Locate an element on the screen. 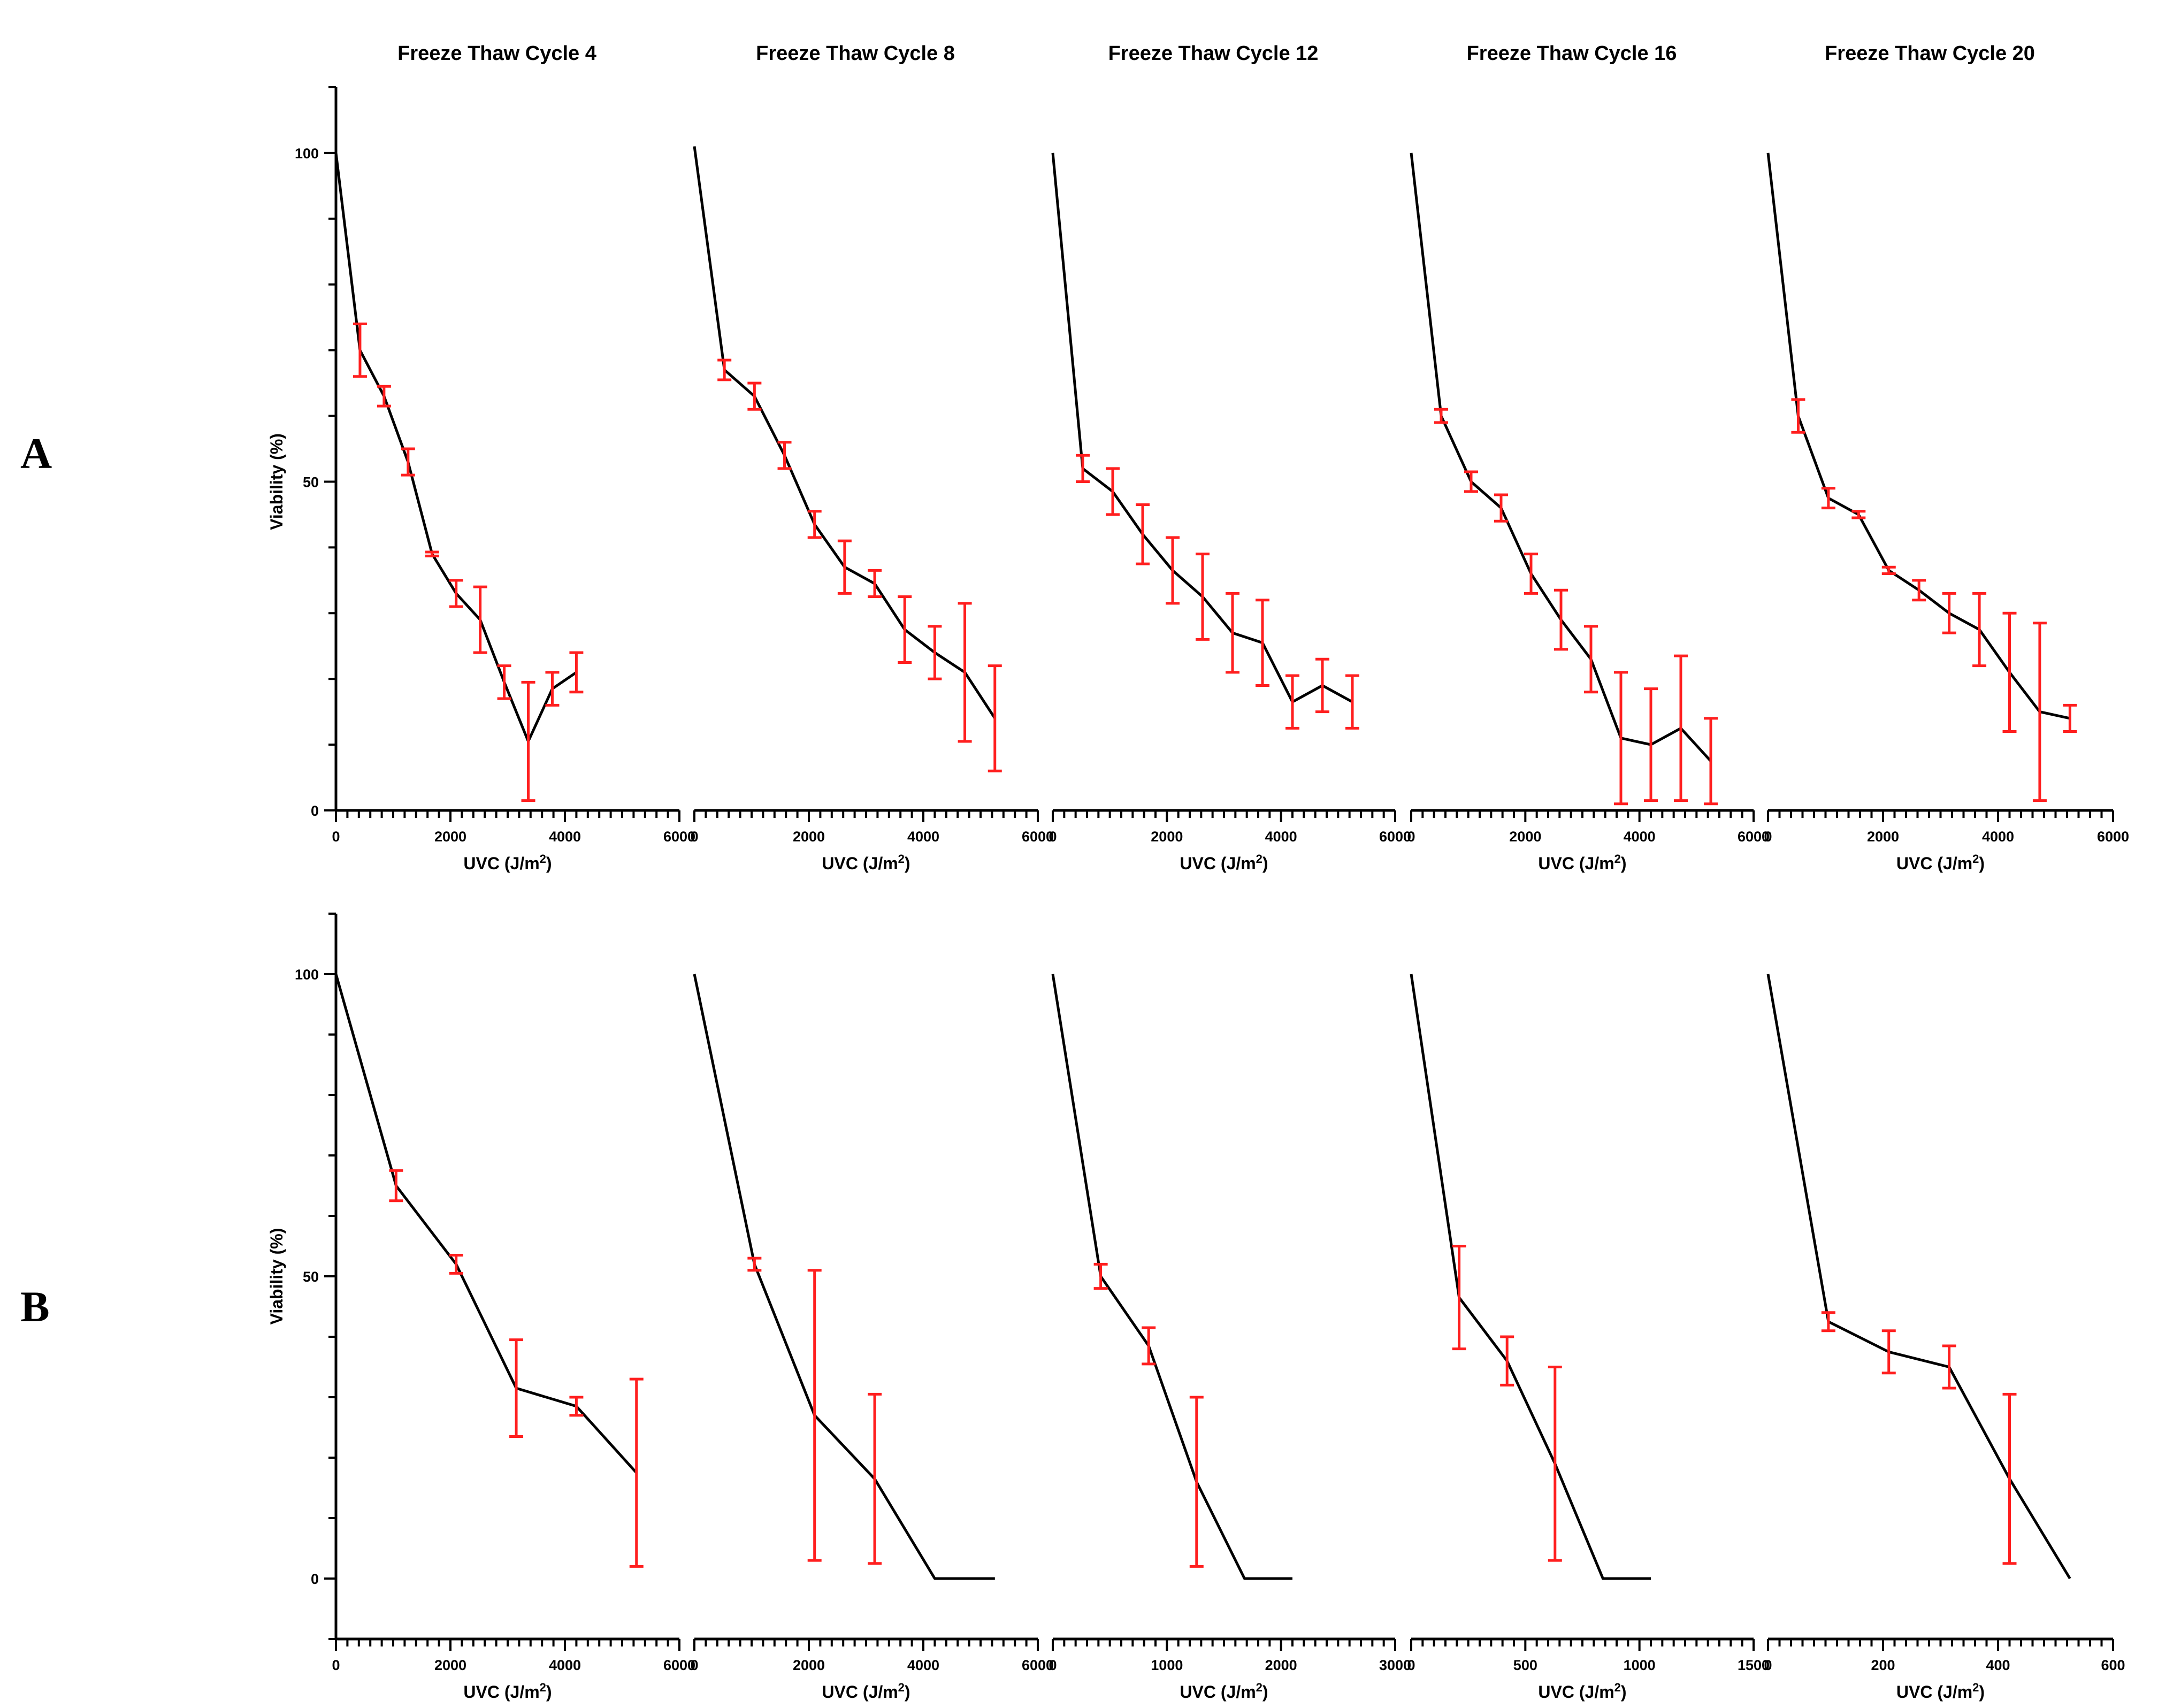  chart-a4-x-axis-label-sup: 2 is located at coordinates (1617, 859).